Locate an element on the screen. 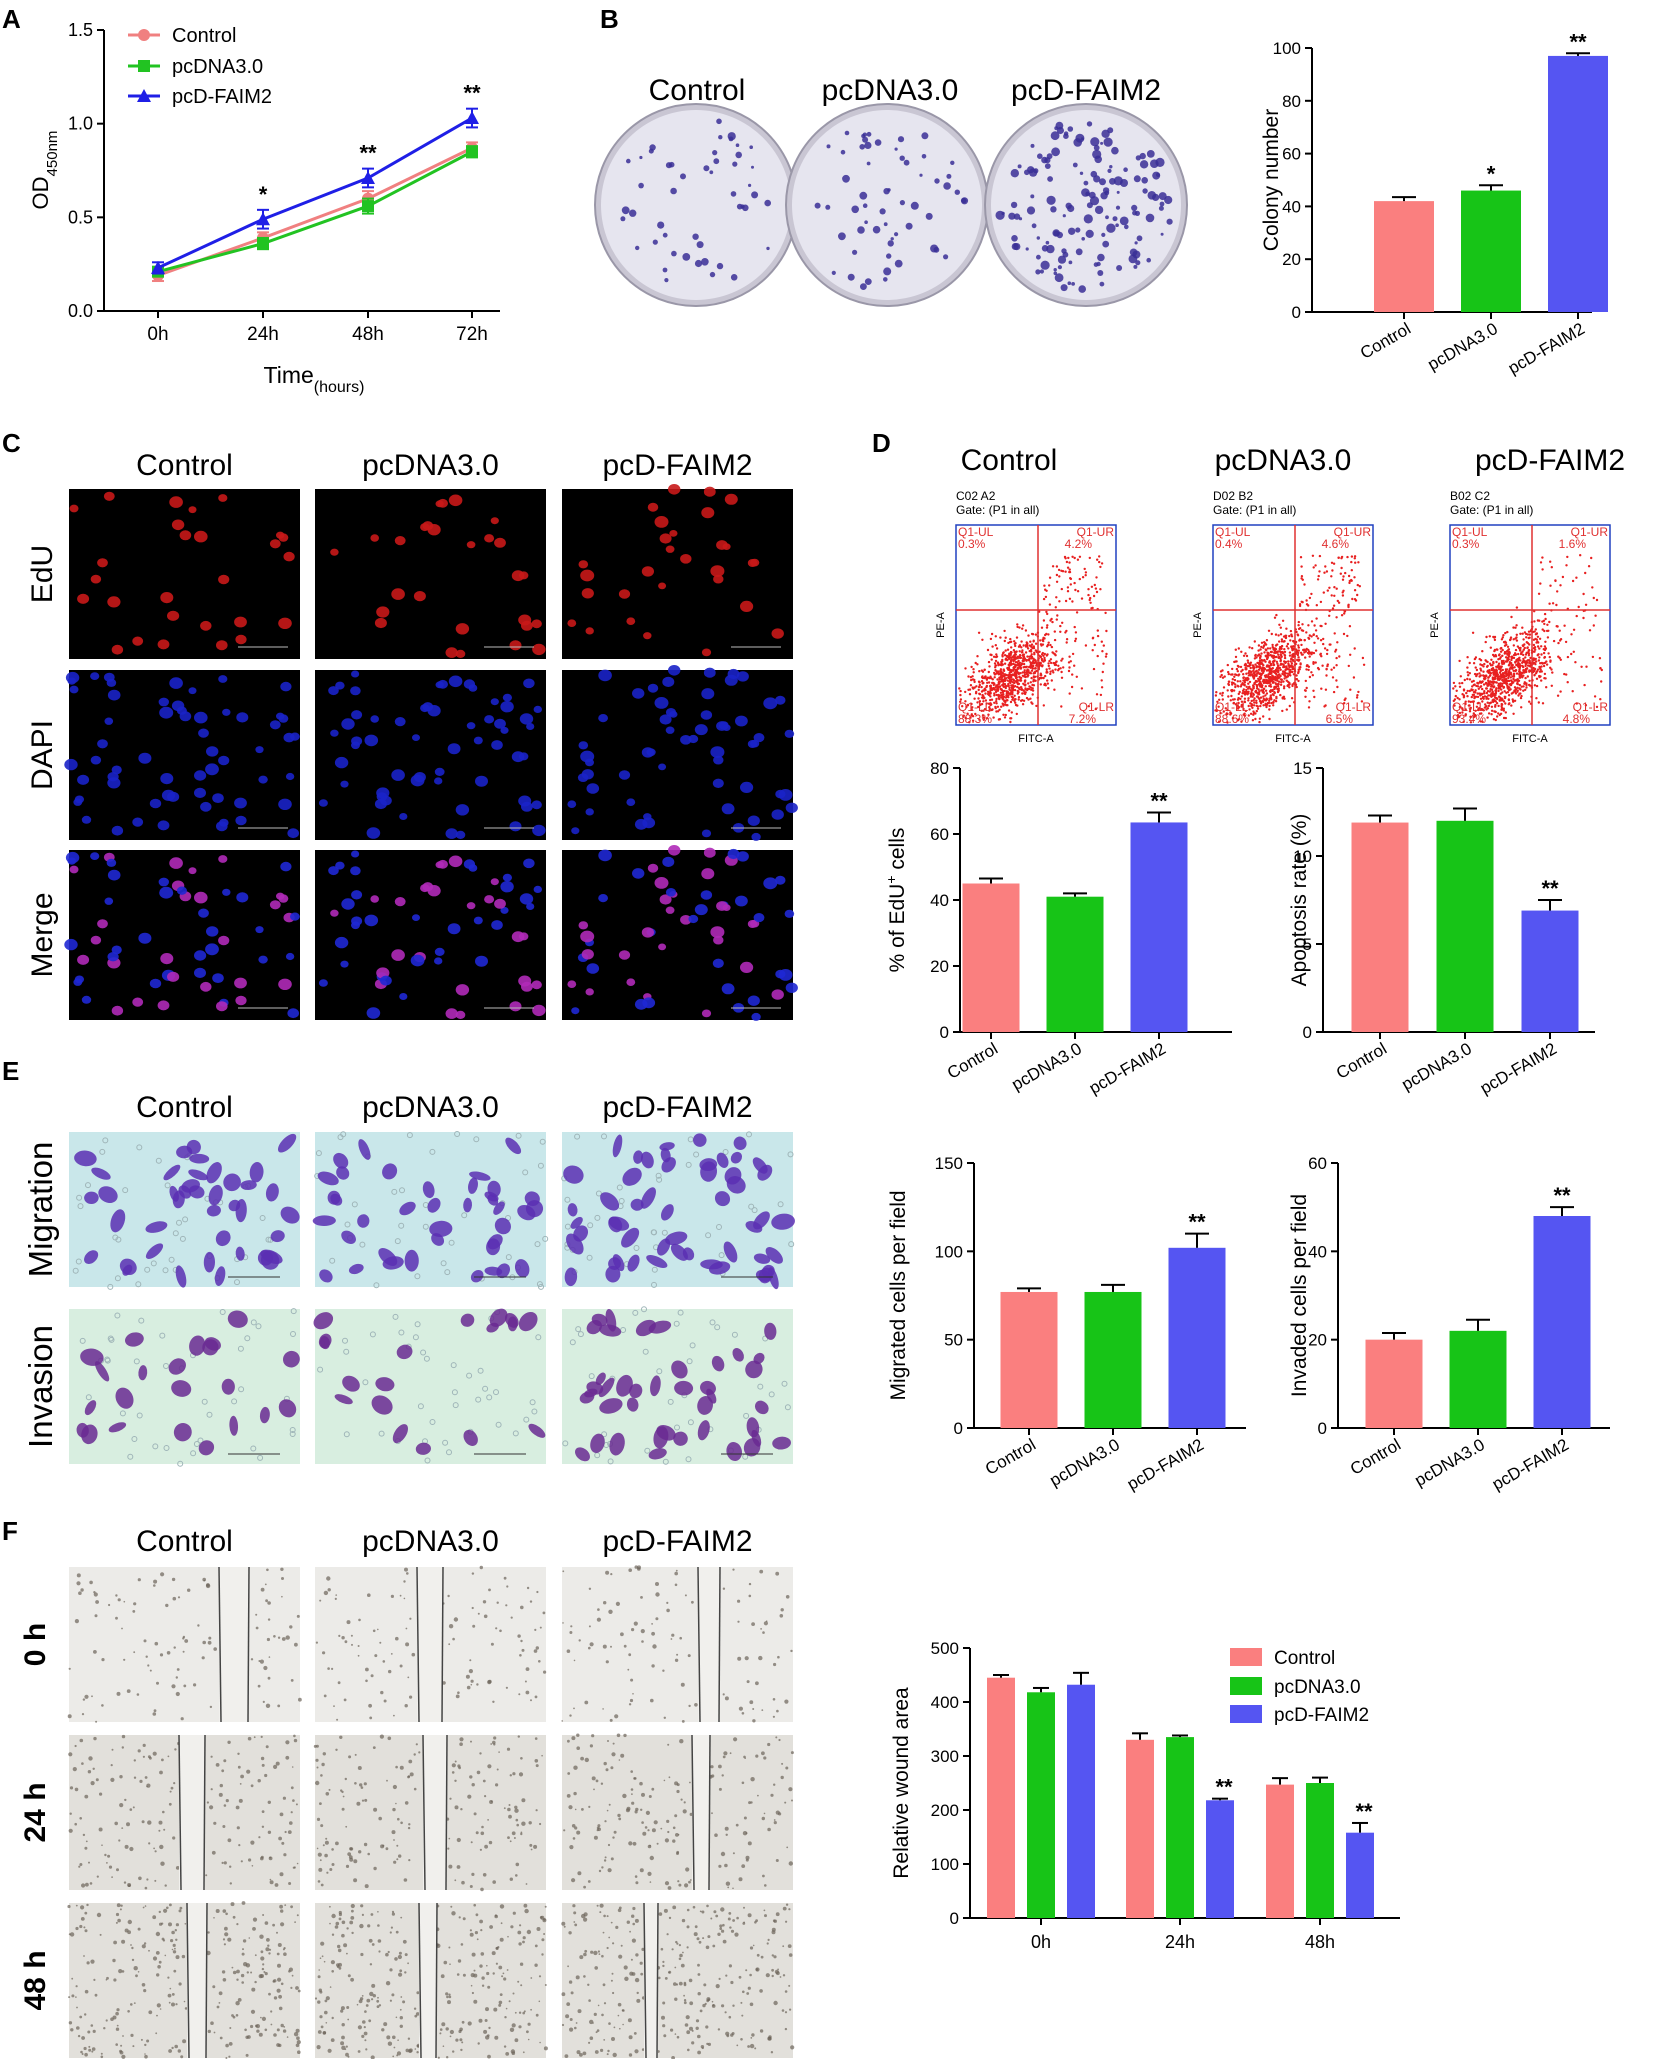 The image size is (1654, 2059). quadrant-label: Q1-UL is located at coordinates (1233, 532).